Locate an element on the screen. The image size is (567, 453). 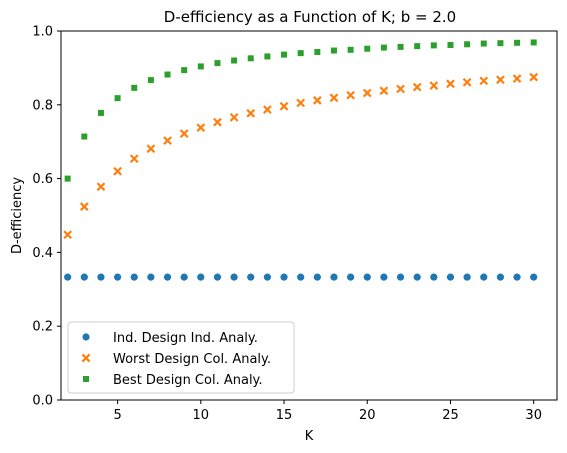
legend-box is located at coordinates (181, 357).